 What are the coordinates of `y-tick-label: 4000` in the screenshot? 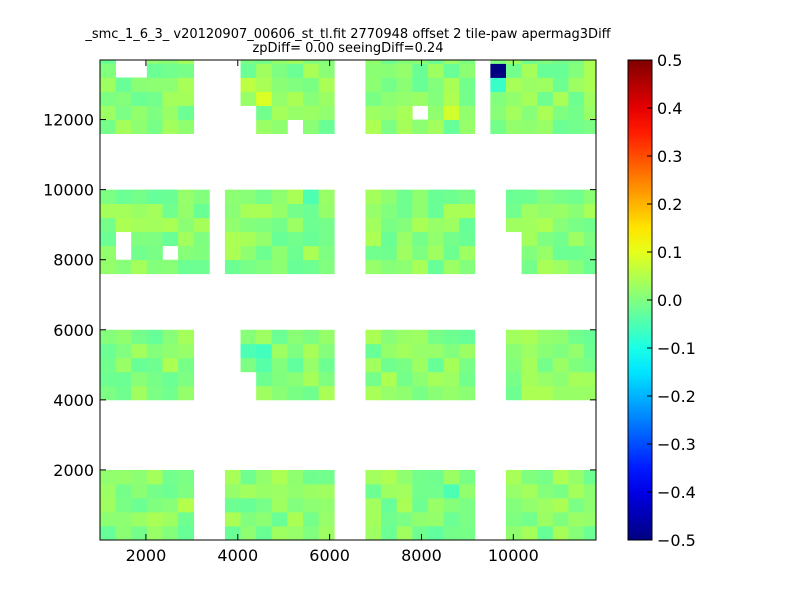 It's located at (73, 400).